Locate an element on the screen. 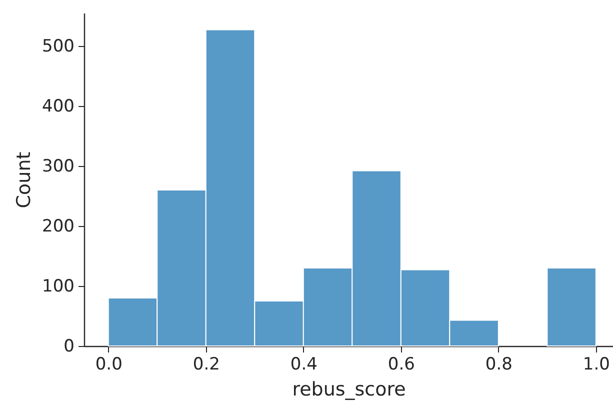  y-axis-title: Count is located at coordinates (24, 180).